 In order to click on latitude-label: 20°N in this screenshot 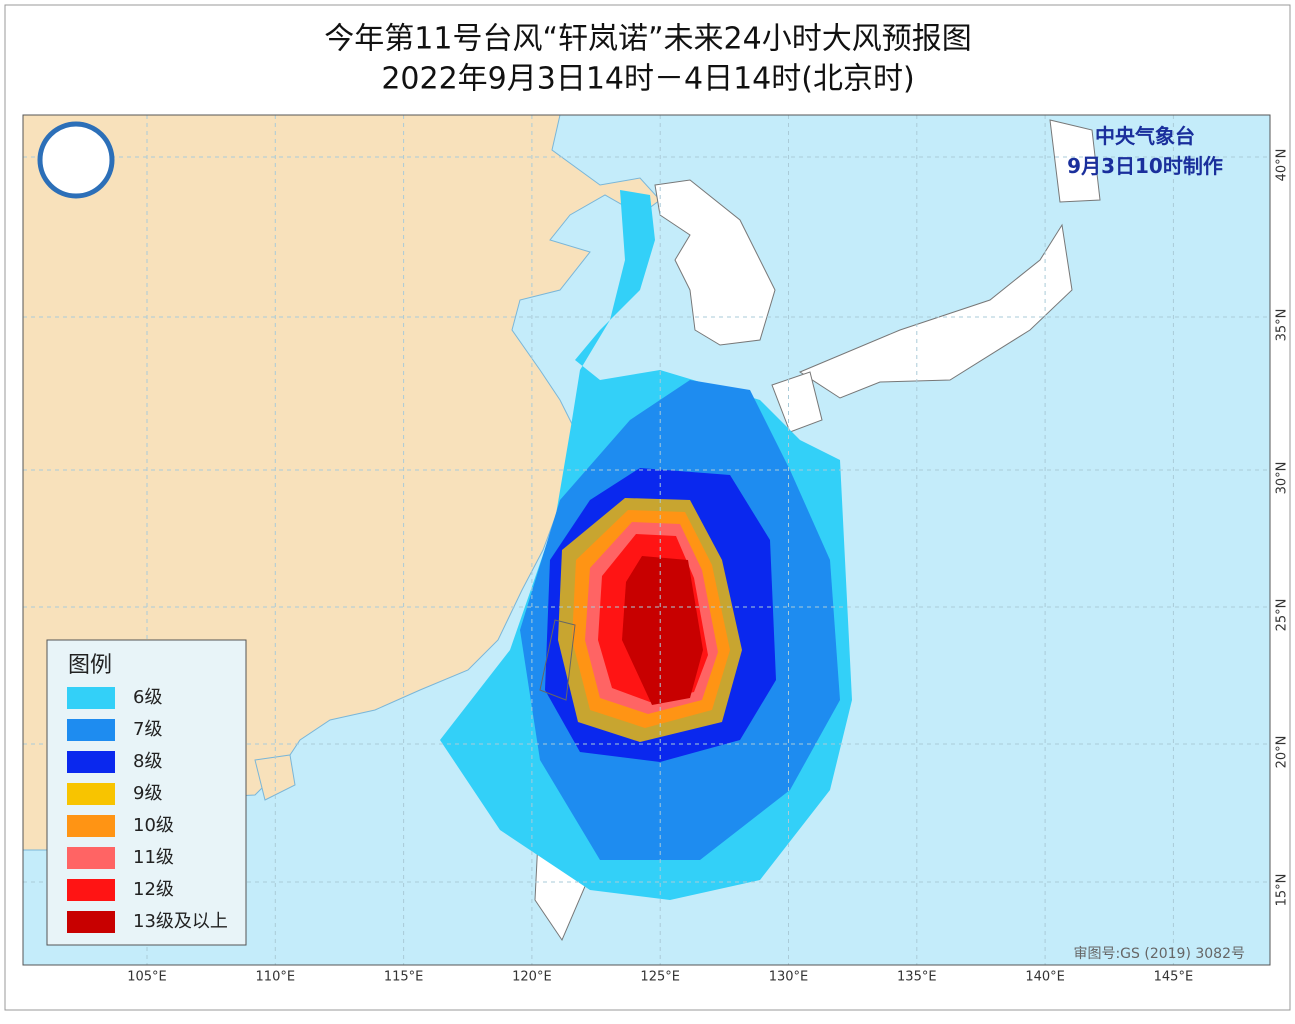, I will do `click(1282, 752)`.